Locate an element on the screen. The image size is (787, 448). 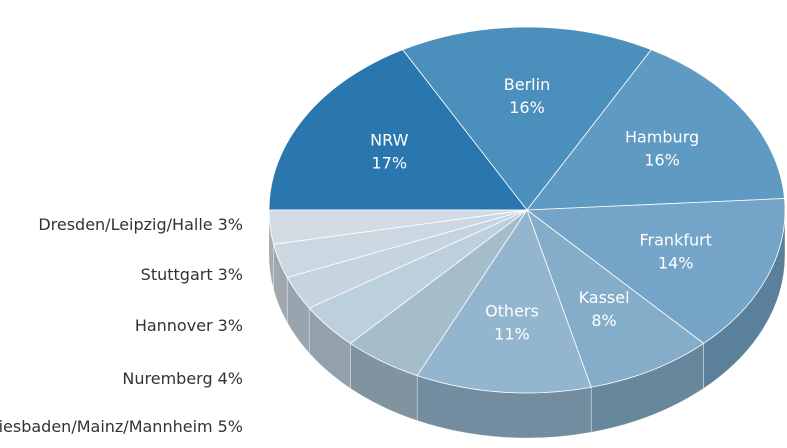
slice-value-label: 8% is located at coordinates (603, 320).